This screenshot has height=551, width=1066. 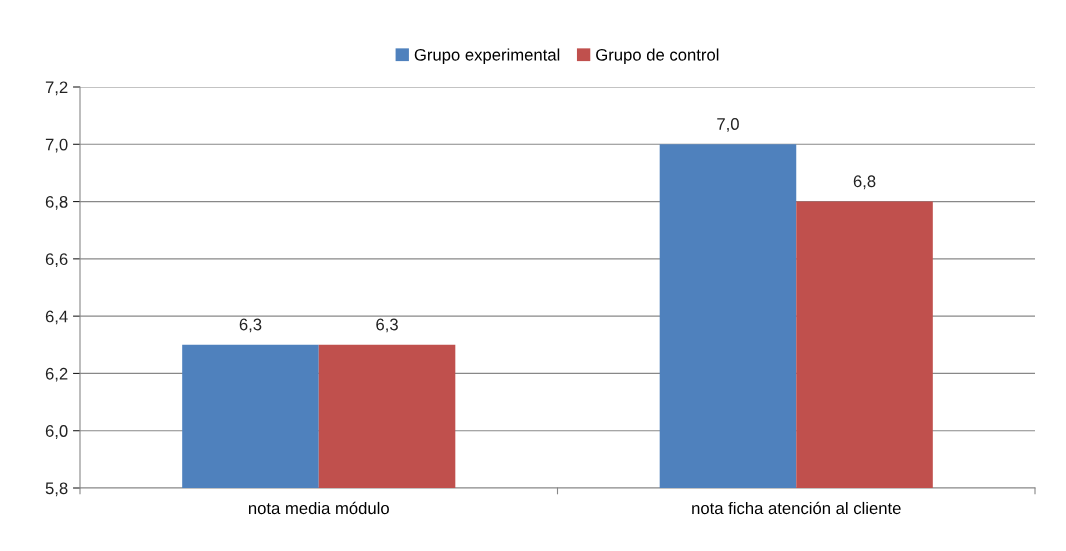 What do you see at coordinates (657, 56) in the screenshot?
I see `legend-label: Grupo de control` at bounding box center [657, 56].